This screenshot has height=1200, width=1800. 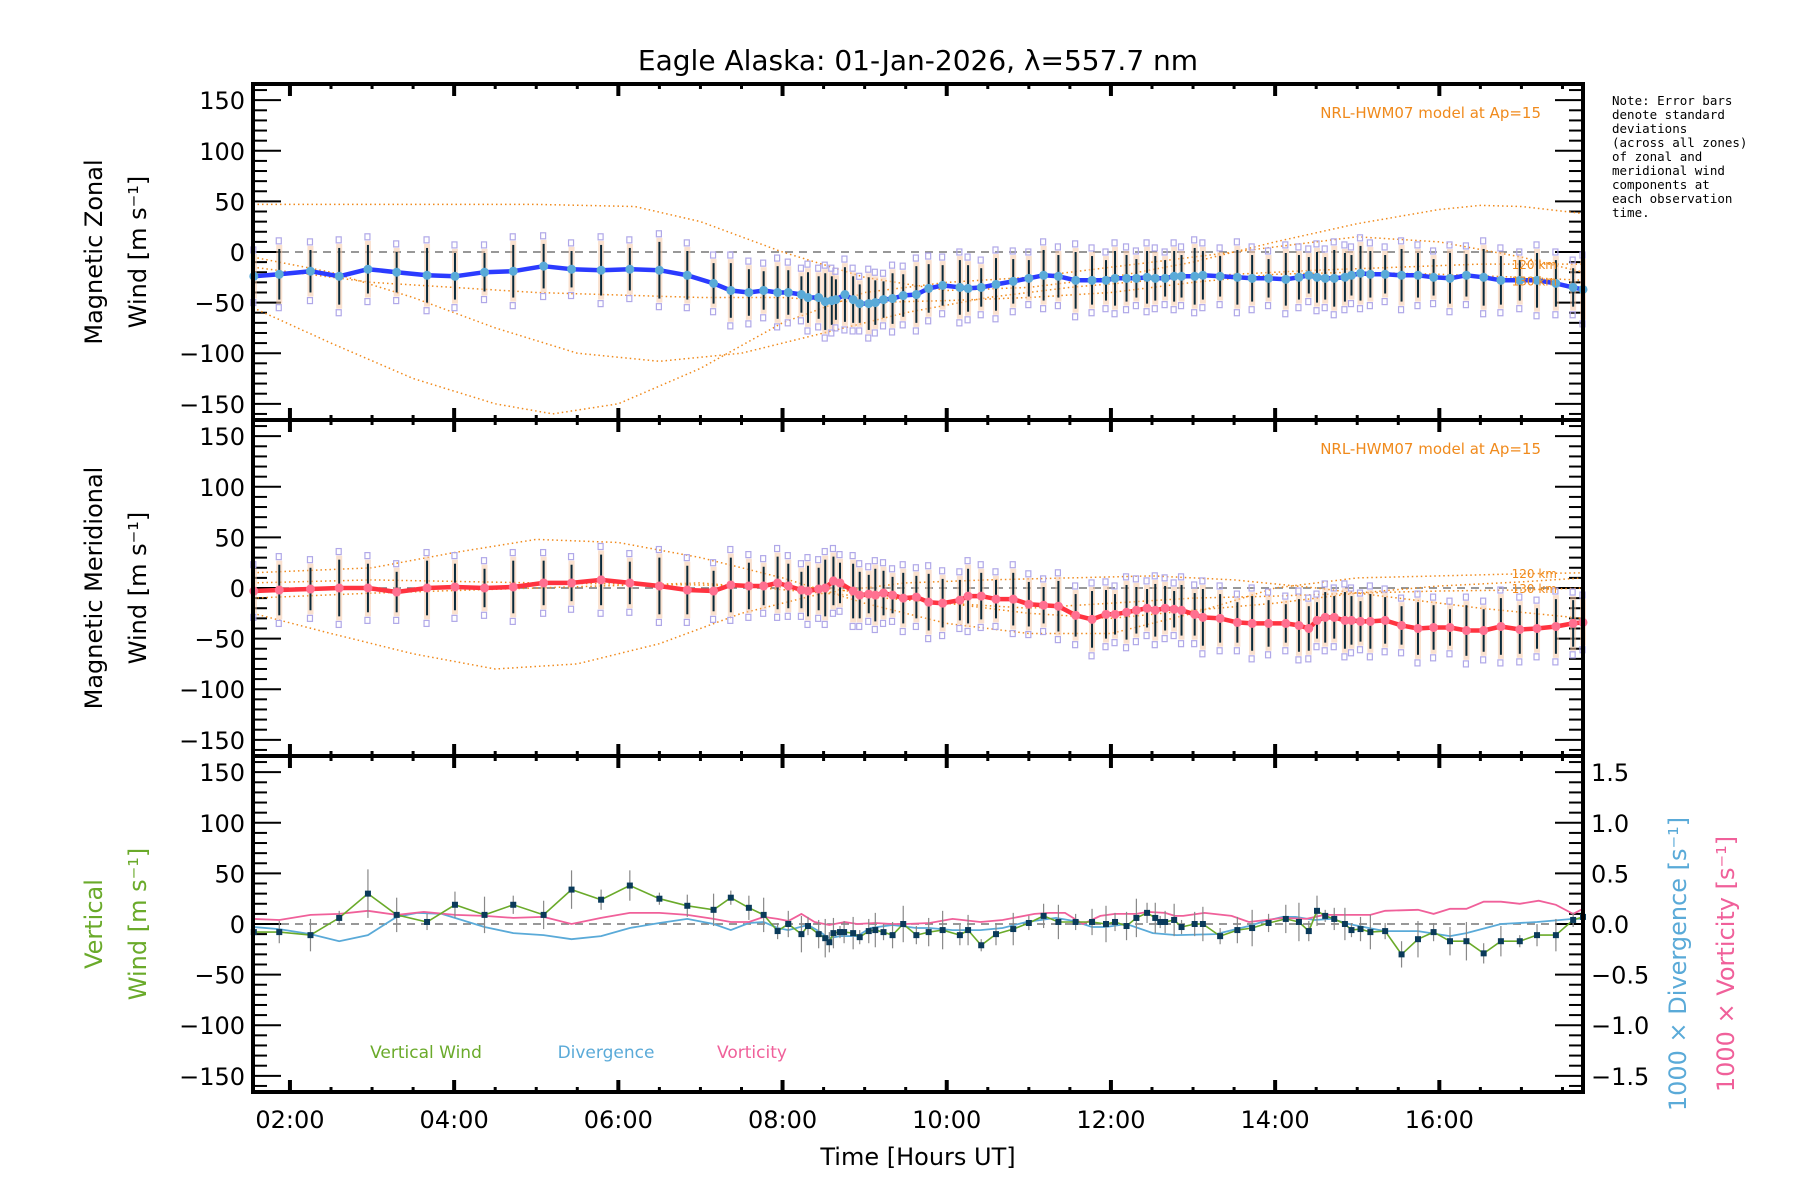 What do you see at coordinates (918, 622) in the screenshot?
I see `model-curve` at bounding box center [918, 622].